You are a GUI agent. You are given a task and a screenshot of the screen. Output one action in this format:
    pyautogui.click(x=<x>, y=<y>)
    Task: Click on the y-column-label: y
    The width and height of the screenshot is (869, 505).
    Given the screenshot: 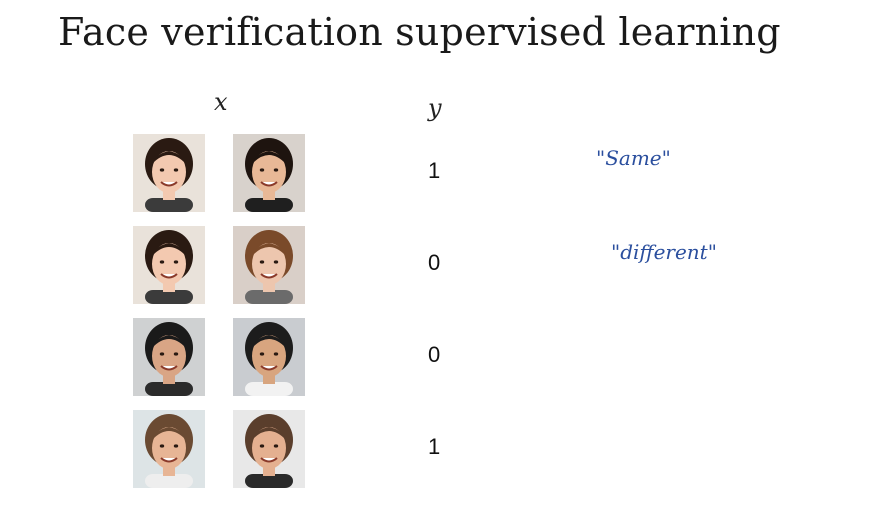 What is the action you would take?
    pyautogui.click(x=435, y=108)
    